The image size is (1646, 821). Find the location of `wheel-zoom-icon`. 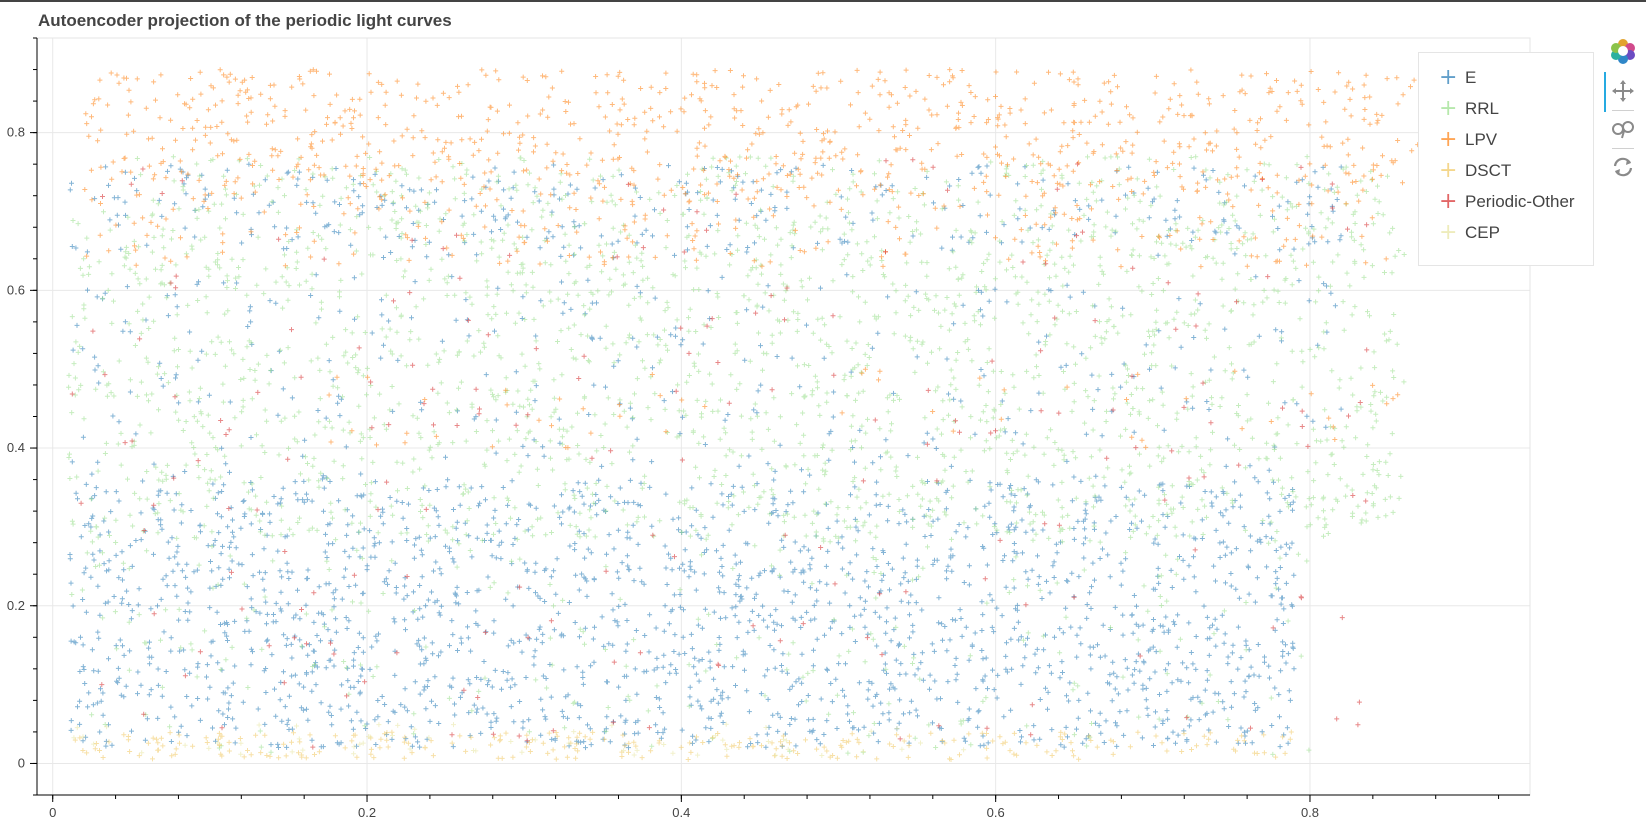

wheel-zoom-icon is located at coordinates (1623, 129).